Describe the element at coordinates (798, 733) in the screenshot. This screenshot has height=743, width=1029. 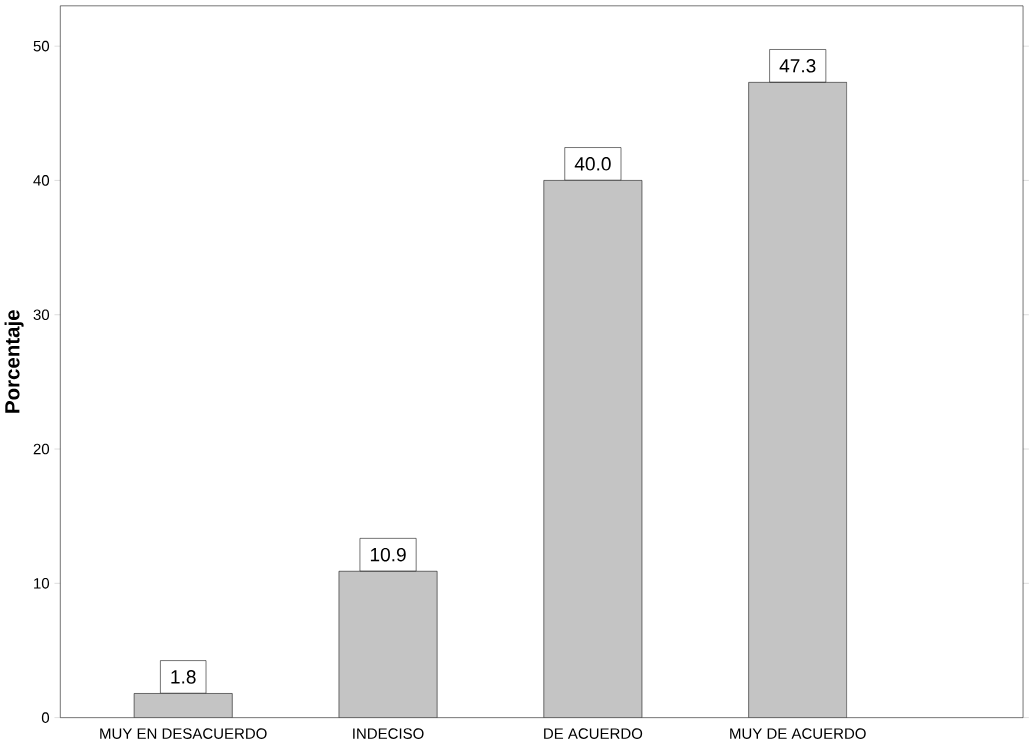
I see `x-tick-label: MUY DE ACUERDO` at that location.